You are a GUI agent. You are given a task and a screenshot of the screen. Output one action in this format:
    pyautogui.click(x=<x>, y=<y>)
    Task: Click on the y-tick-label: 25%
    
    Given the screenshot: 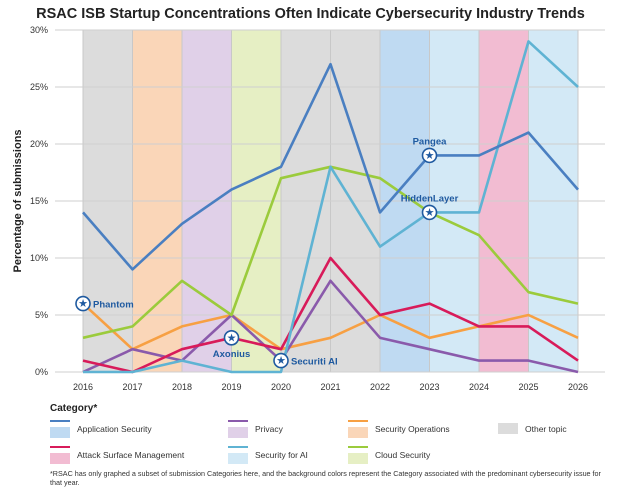 What is the action you would take?
    pyautogui.click(x=39, y=87)
    